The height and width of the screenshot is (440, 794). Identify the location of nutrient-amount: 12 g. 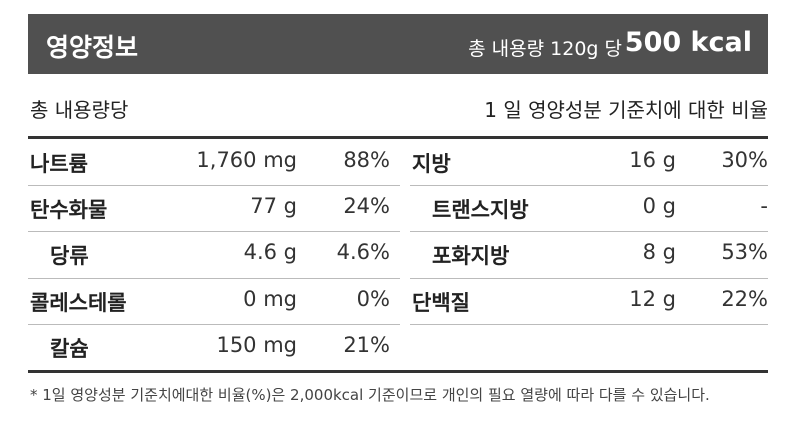
(652, 298).